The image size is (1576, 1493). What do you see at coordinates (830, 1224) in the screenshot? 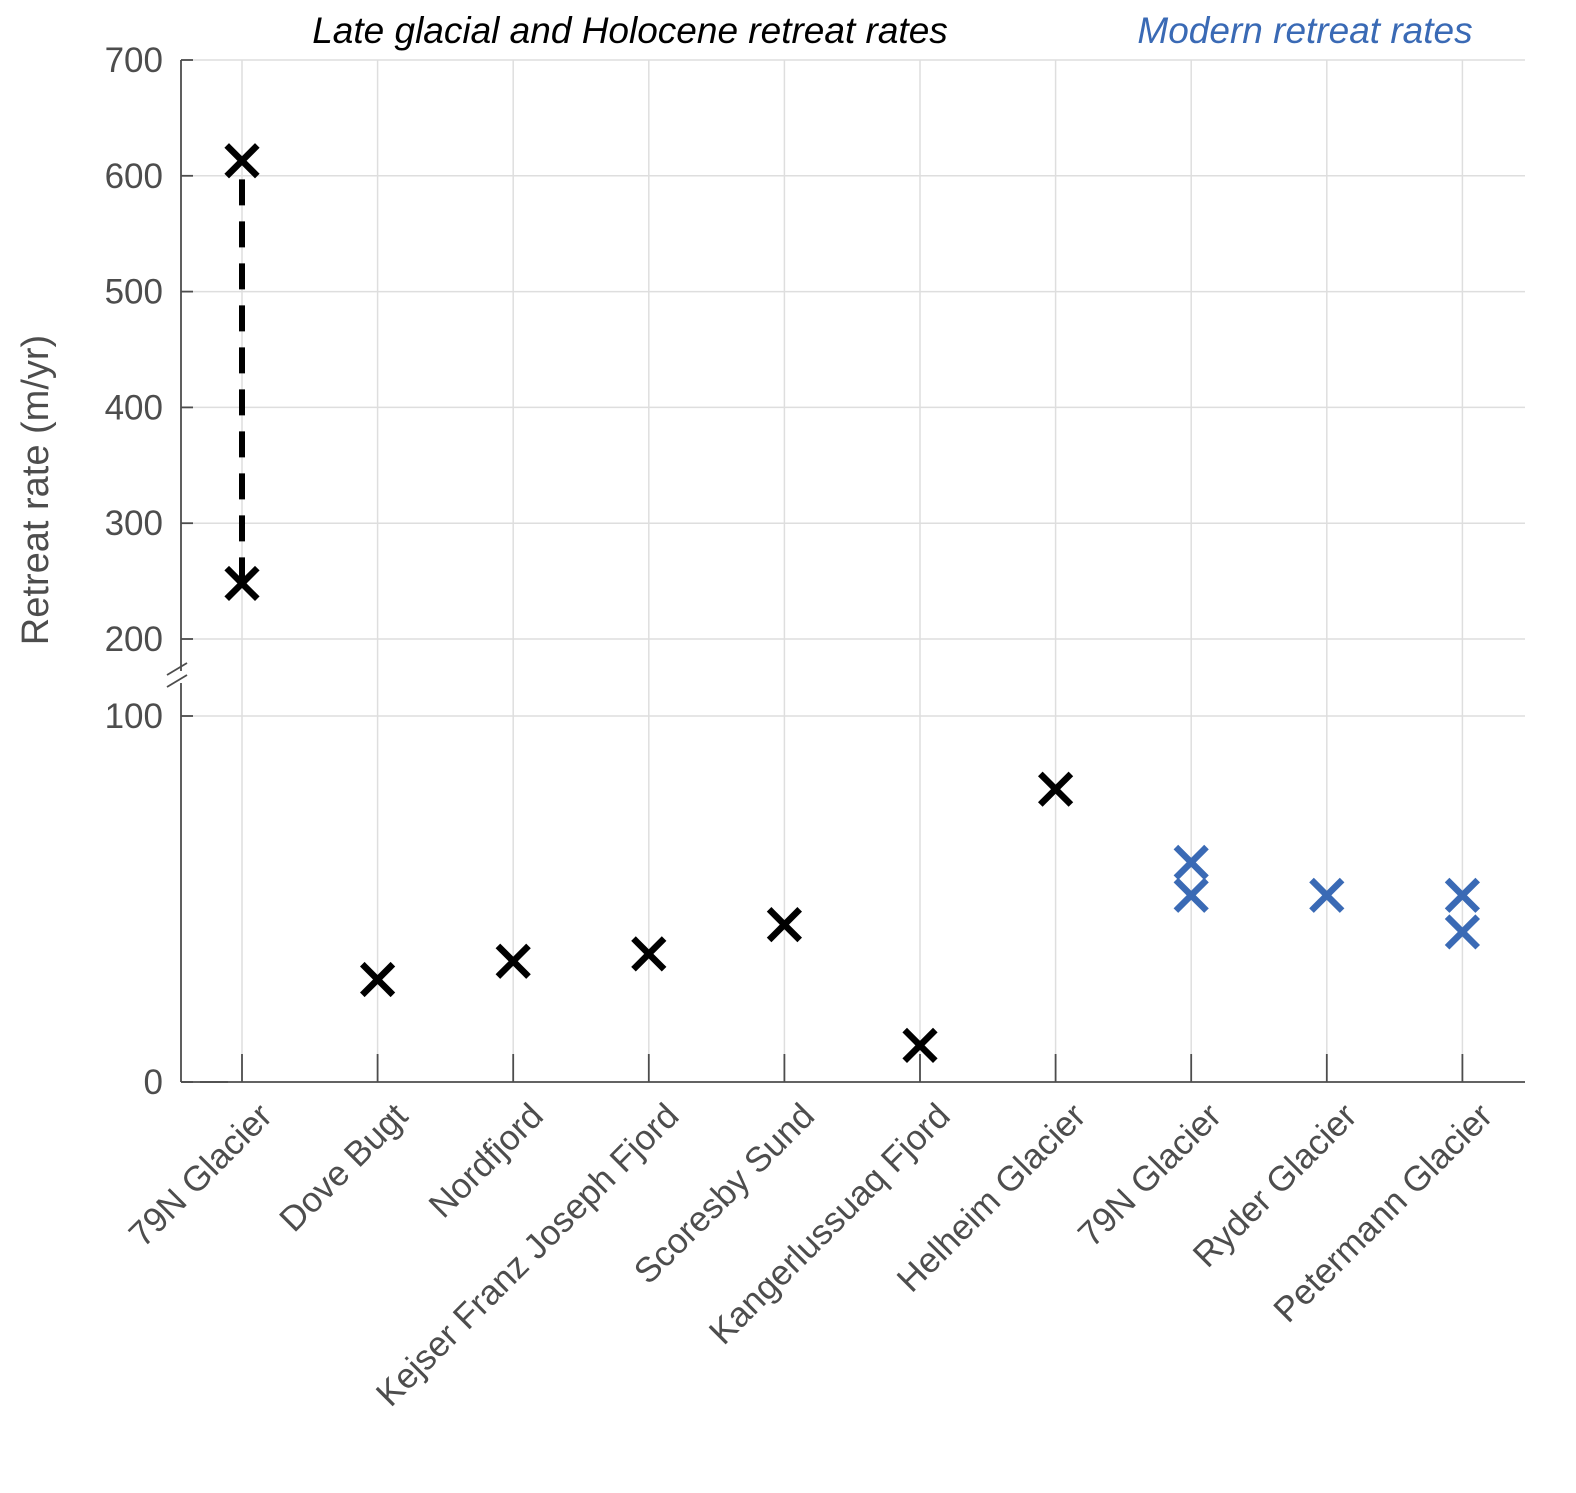
I see `x-tick-label: Kangerlussuaq Fjord` at bounding box center [830, 1224].